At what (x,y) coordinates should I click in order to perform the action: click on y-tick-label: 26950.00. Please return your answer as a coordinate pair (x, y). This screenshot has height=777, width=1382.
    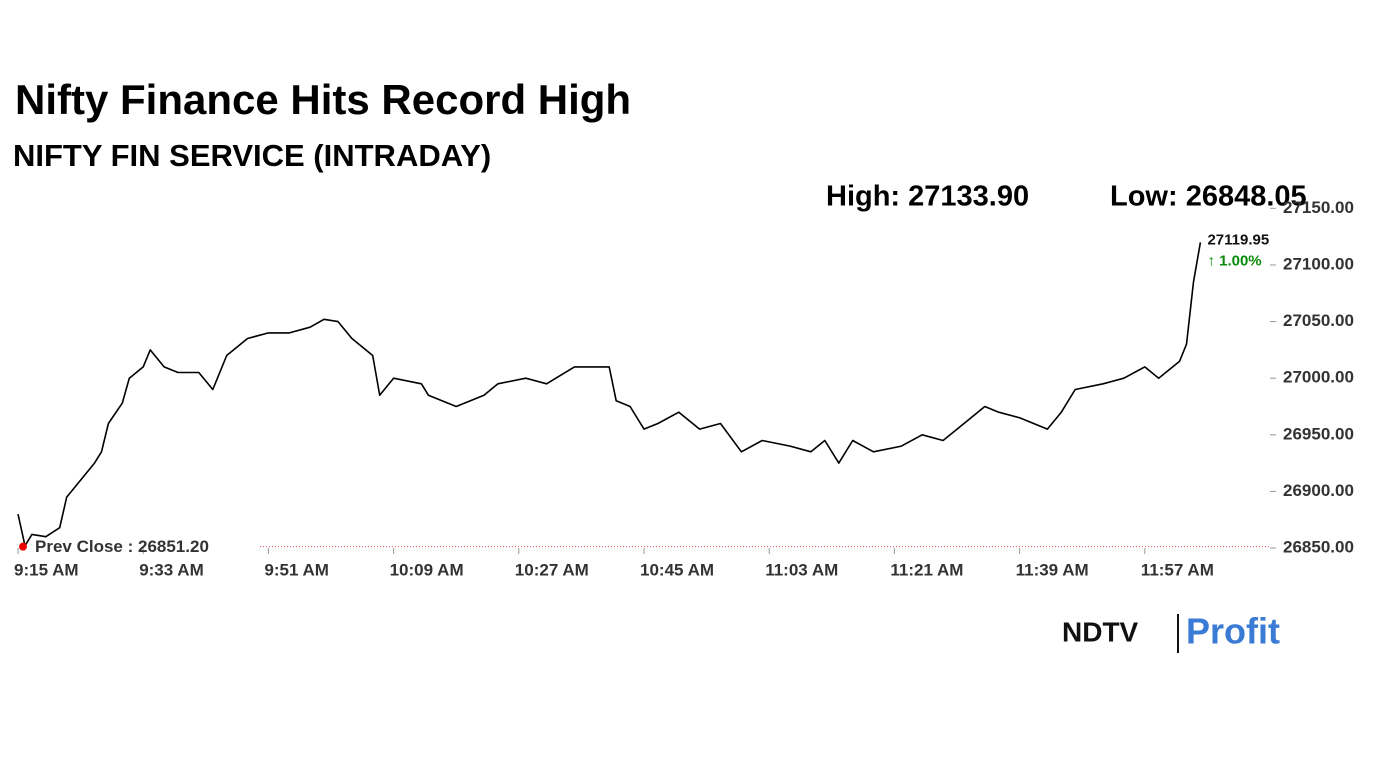
    Looking at the image, I should click on (1318, 433).